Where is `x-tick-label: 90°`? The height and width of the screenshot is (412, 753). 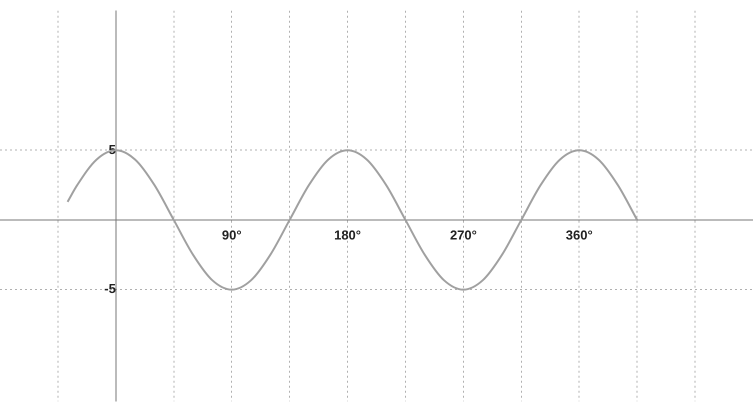
x-tick-label: 90° is located at coordinates (232, 234).